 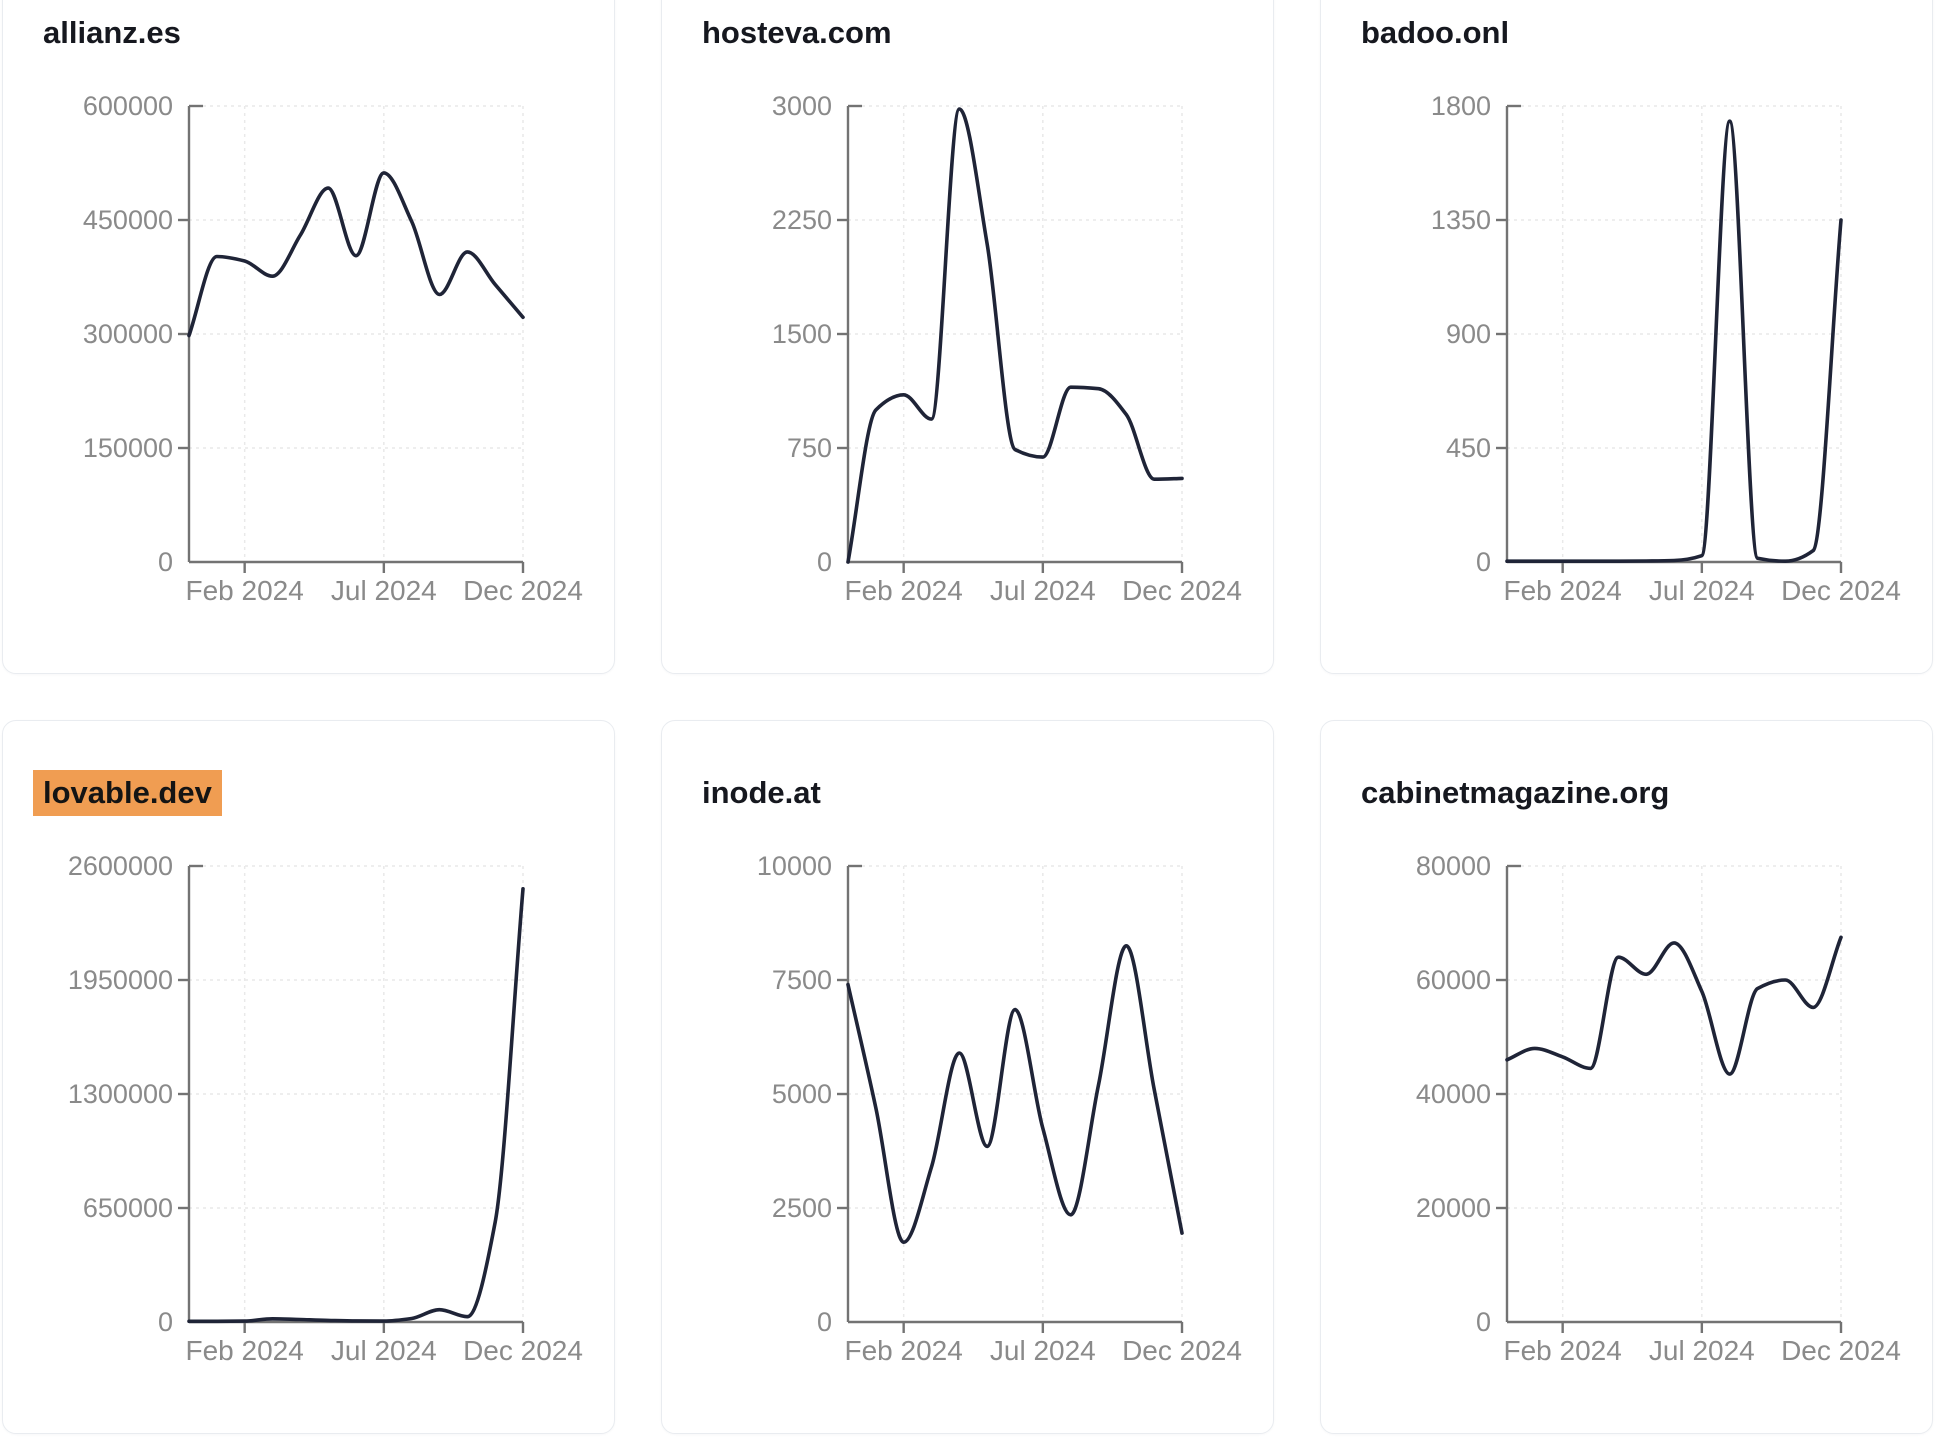 I want to click on chart-title: badoo.onl, so click(x=1435, y=33).